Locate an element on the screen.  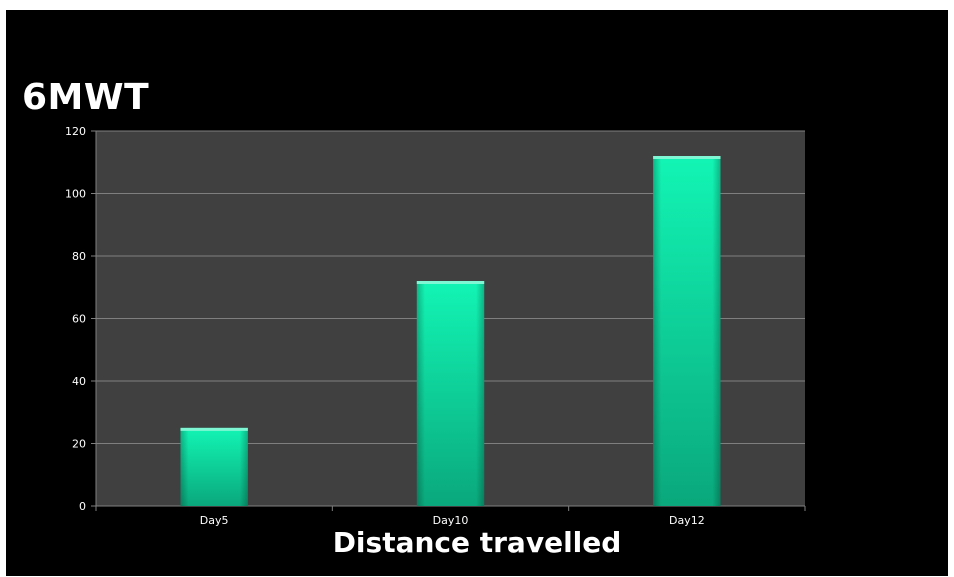
chart-title: 6MWT is located at coordinates (86, 97).